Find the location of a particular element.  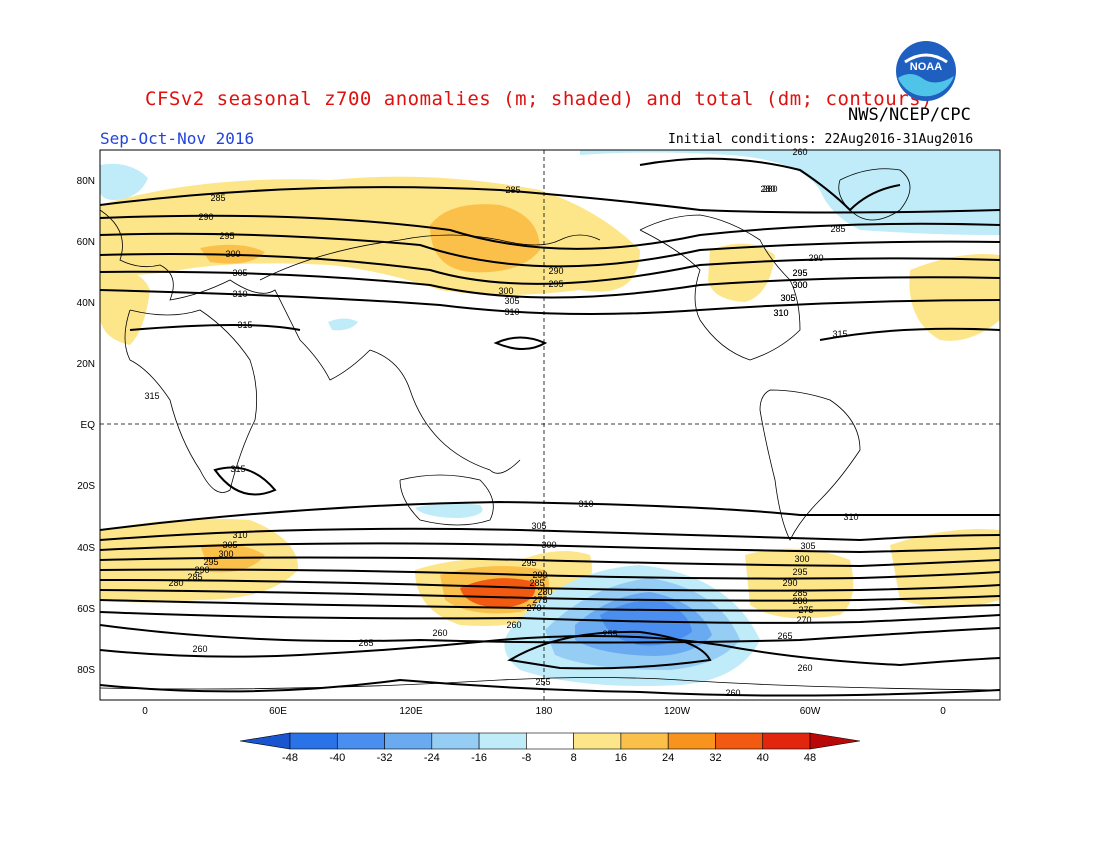

colorbar-tick-label: -32 is located at coordinates (385, 758).